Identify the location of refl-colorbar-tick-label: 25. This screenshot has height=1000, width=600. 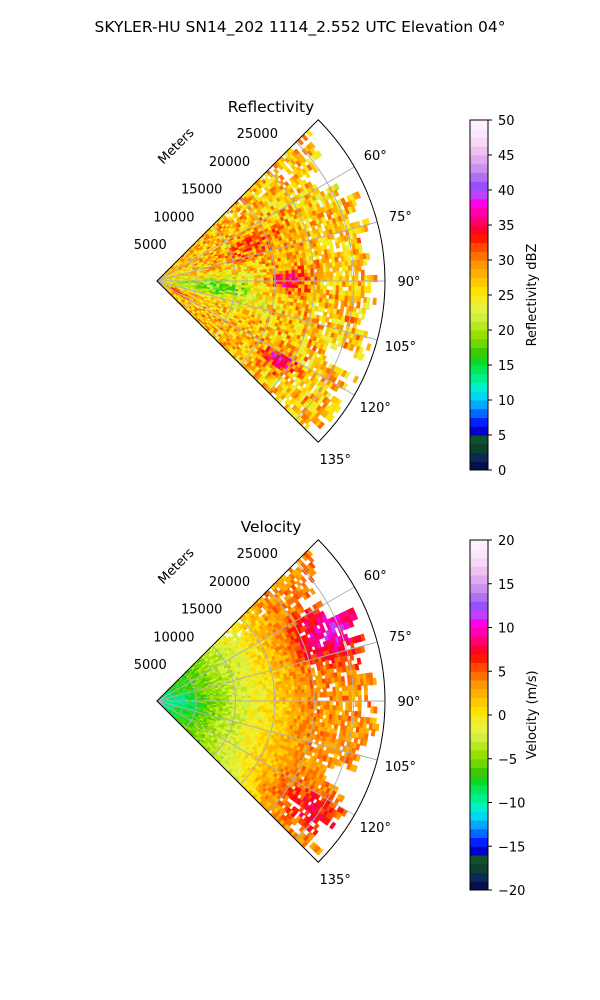
(506, 296).